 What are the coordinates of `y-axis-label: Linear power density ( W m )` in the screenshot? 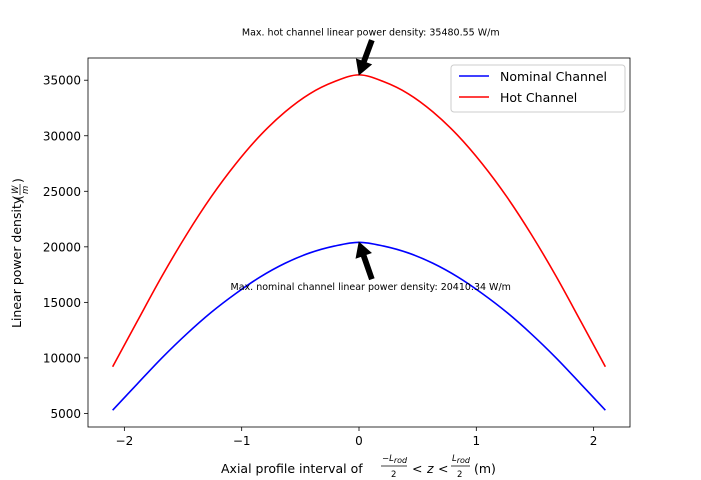 It's located at (20, 253).